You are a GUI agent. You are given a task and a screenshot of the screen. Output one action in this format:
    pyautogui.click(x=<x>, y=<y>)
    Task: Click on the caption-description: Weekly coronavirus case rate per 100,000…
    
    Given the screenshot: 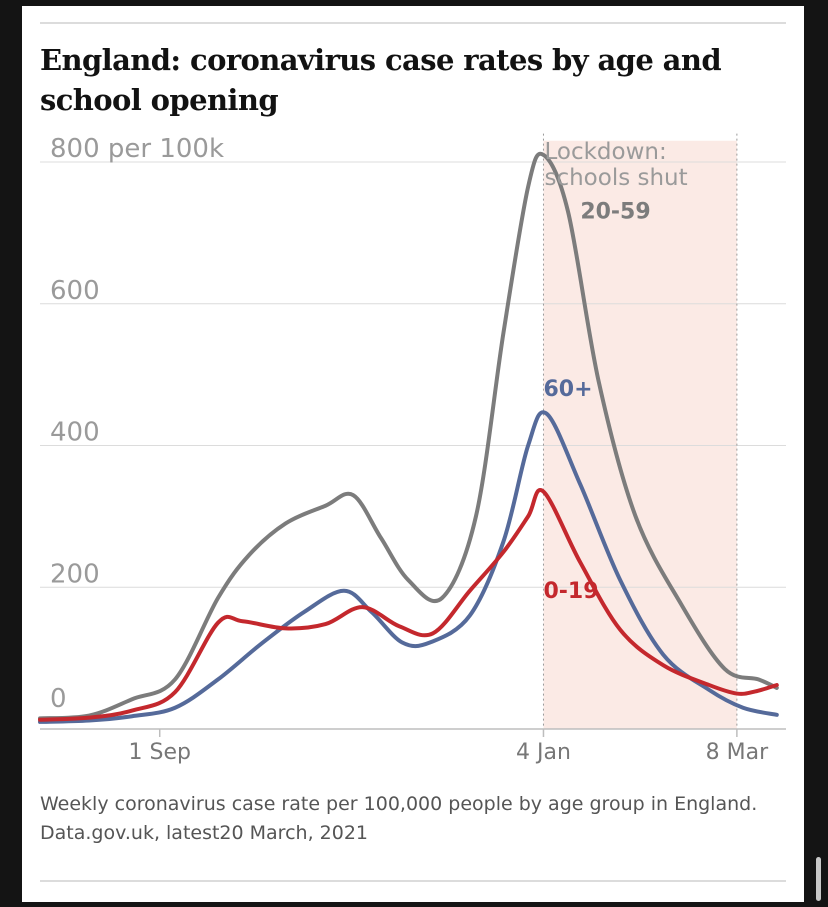 What is the action you would take?
    pyautogui.click(x=399, y=804)
    